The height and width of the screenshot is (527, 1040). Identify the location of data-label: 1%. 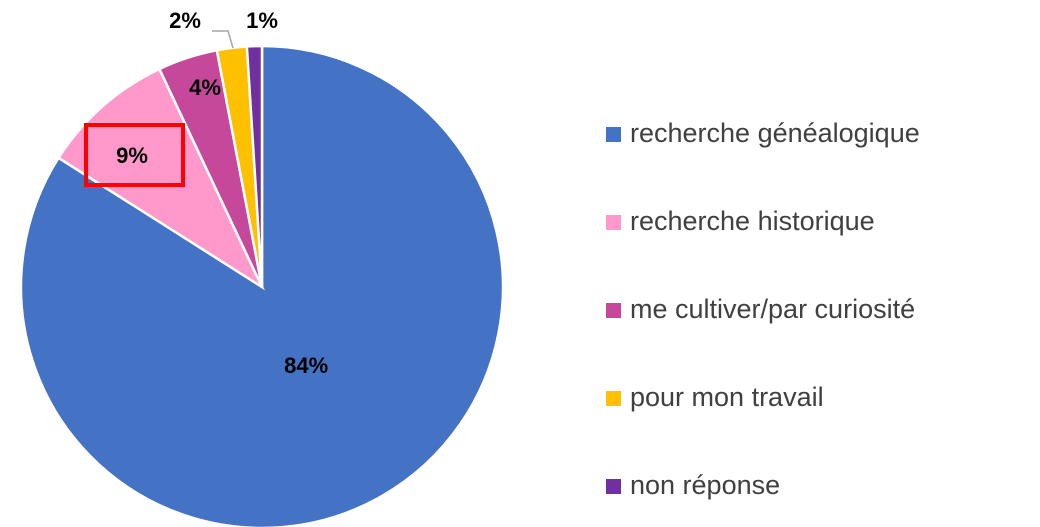
(262, 20).